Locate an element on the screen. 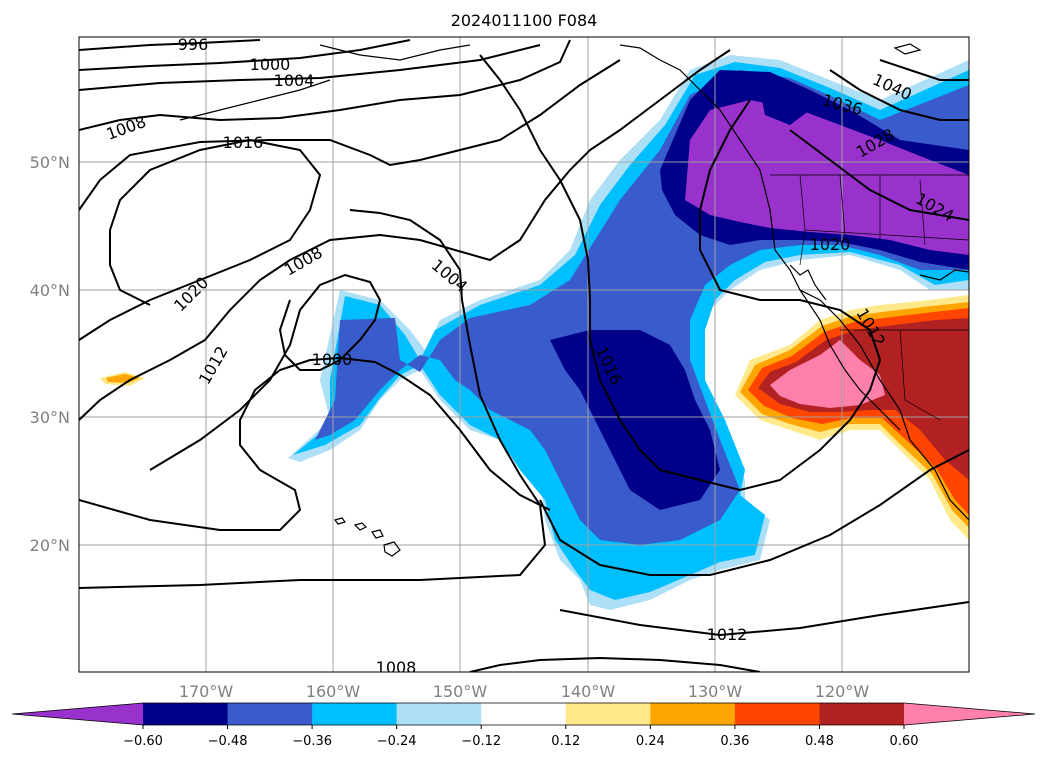 The width and height of the screenshot is (1047, 765). lat-label: 40°N is located at coordinates (50, 290).